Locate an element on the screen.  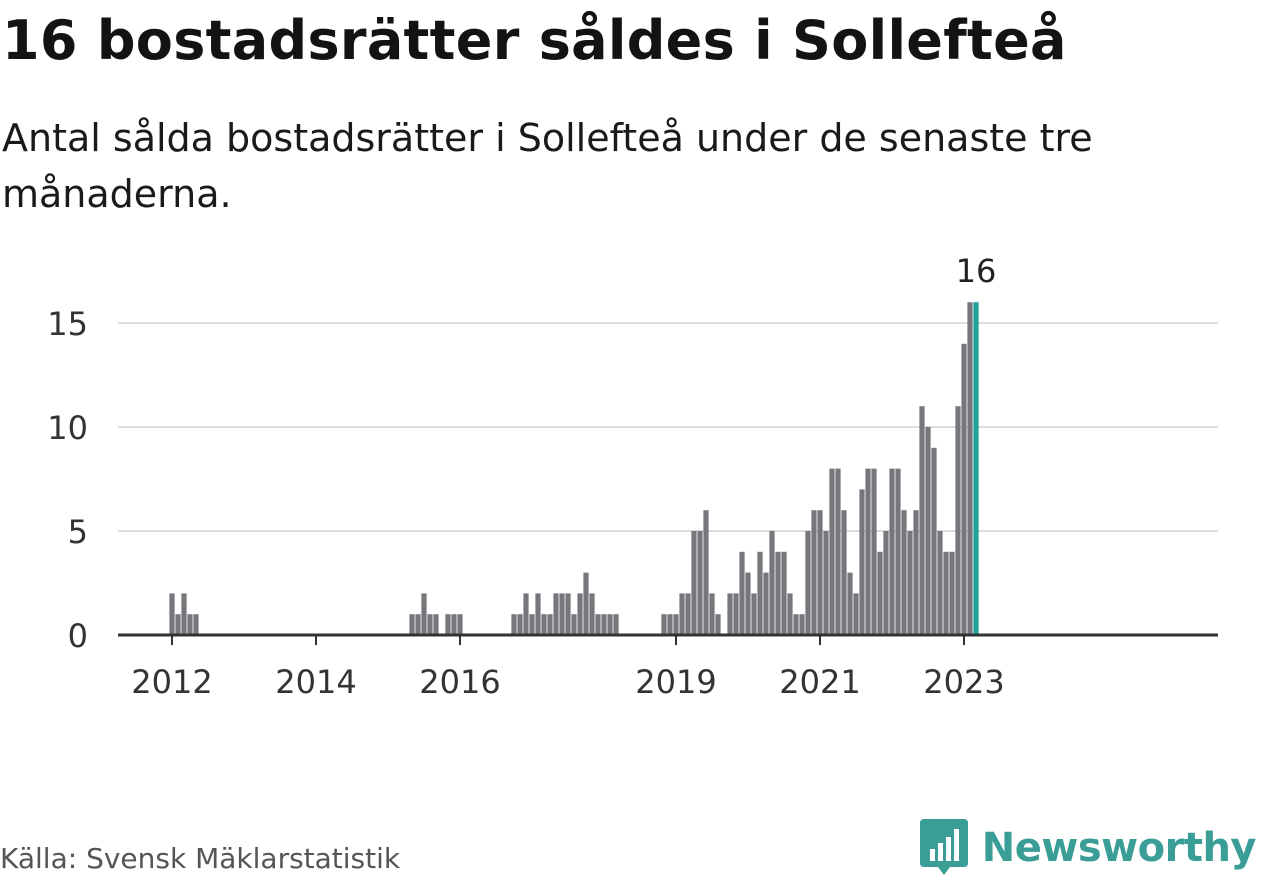
x-tick-label: 2012 is located at coordinates (171, 682).